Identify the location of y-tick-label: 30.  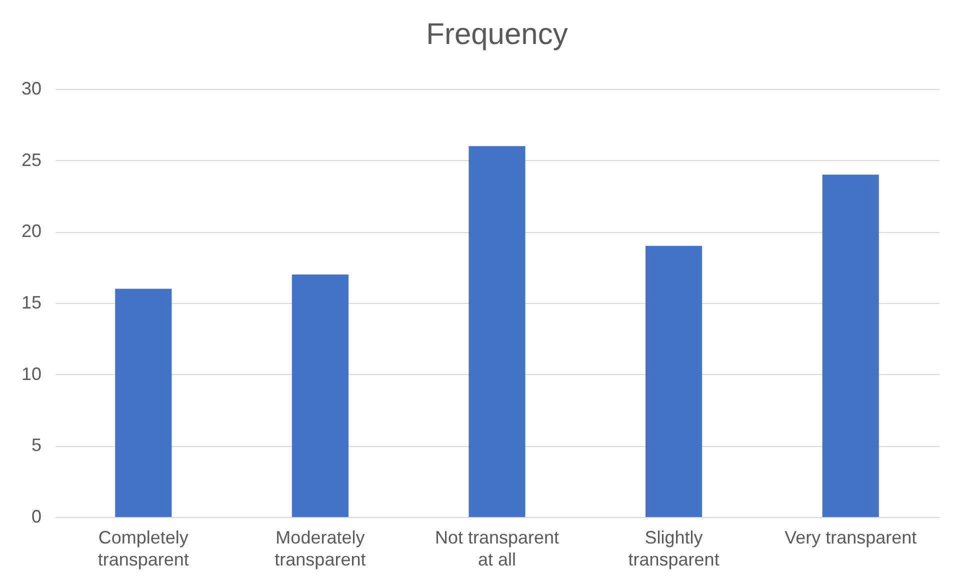
(31, 88).